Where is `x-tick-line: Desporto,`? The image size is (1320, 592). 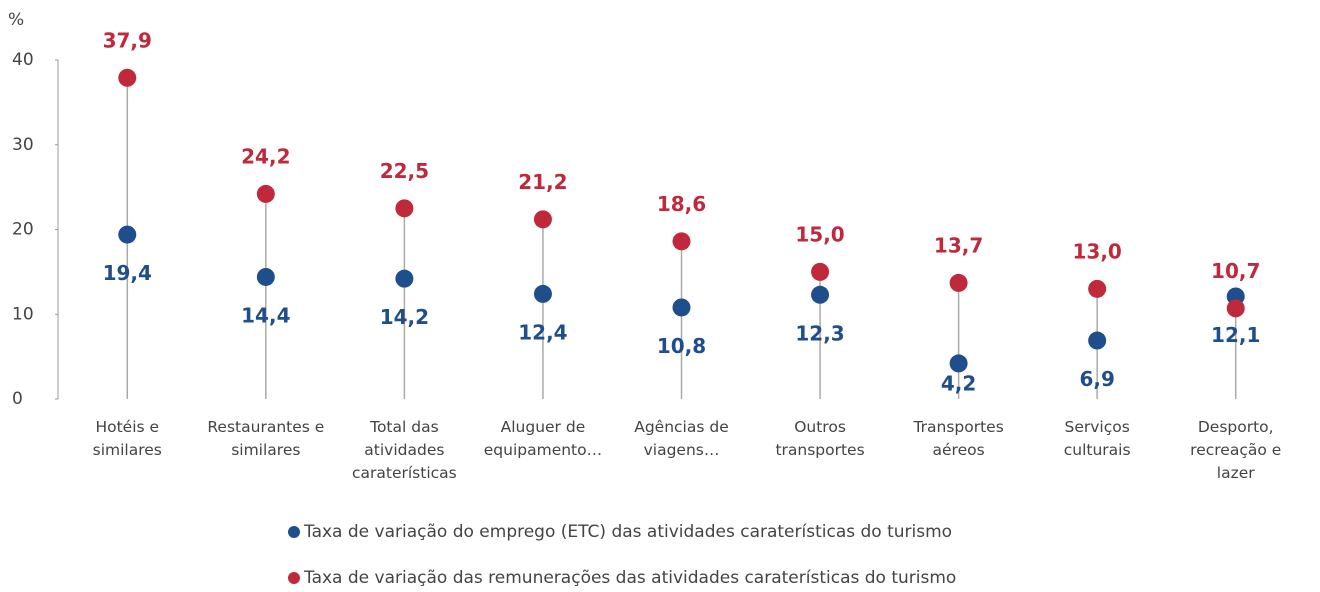 x-tick-line: Desporto, is located at coordinates (1236, 427).